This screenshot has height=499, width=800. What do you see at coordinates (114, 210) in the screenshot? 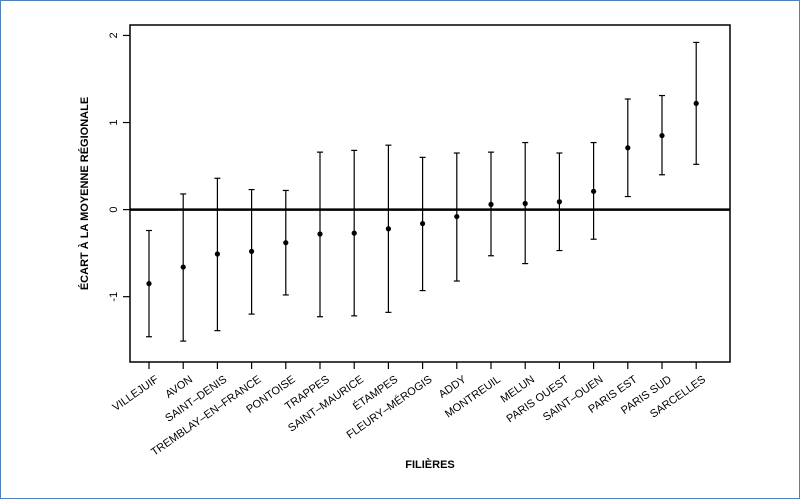
I see `y-tick-label: 0` at bounding box center [114, 210].